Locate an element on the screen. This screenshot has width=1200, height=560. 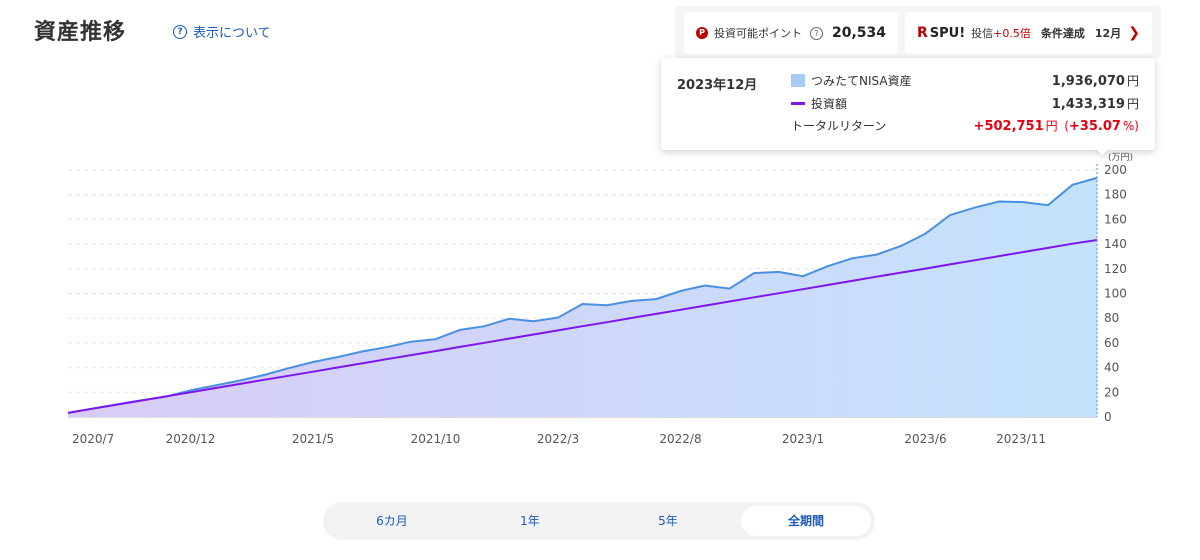
y-axis-unit: (万円) is located at coordinates (1120, 157).